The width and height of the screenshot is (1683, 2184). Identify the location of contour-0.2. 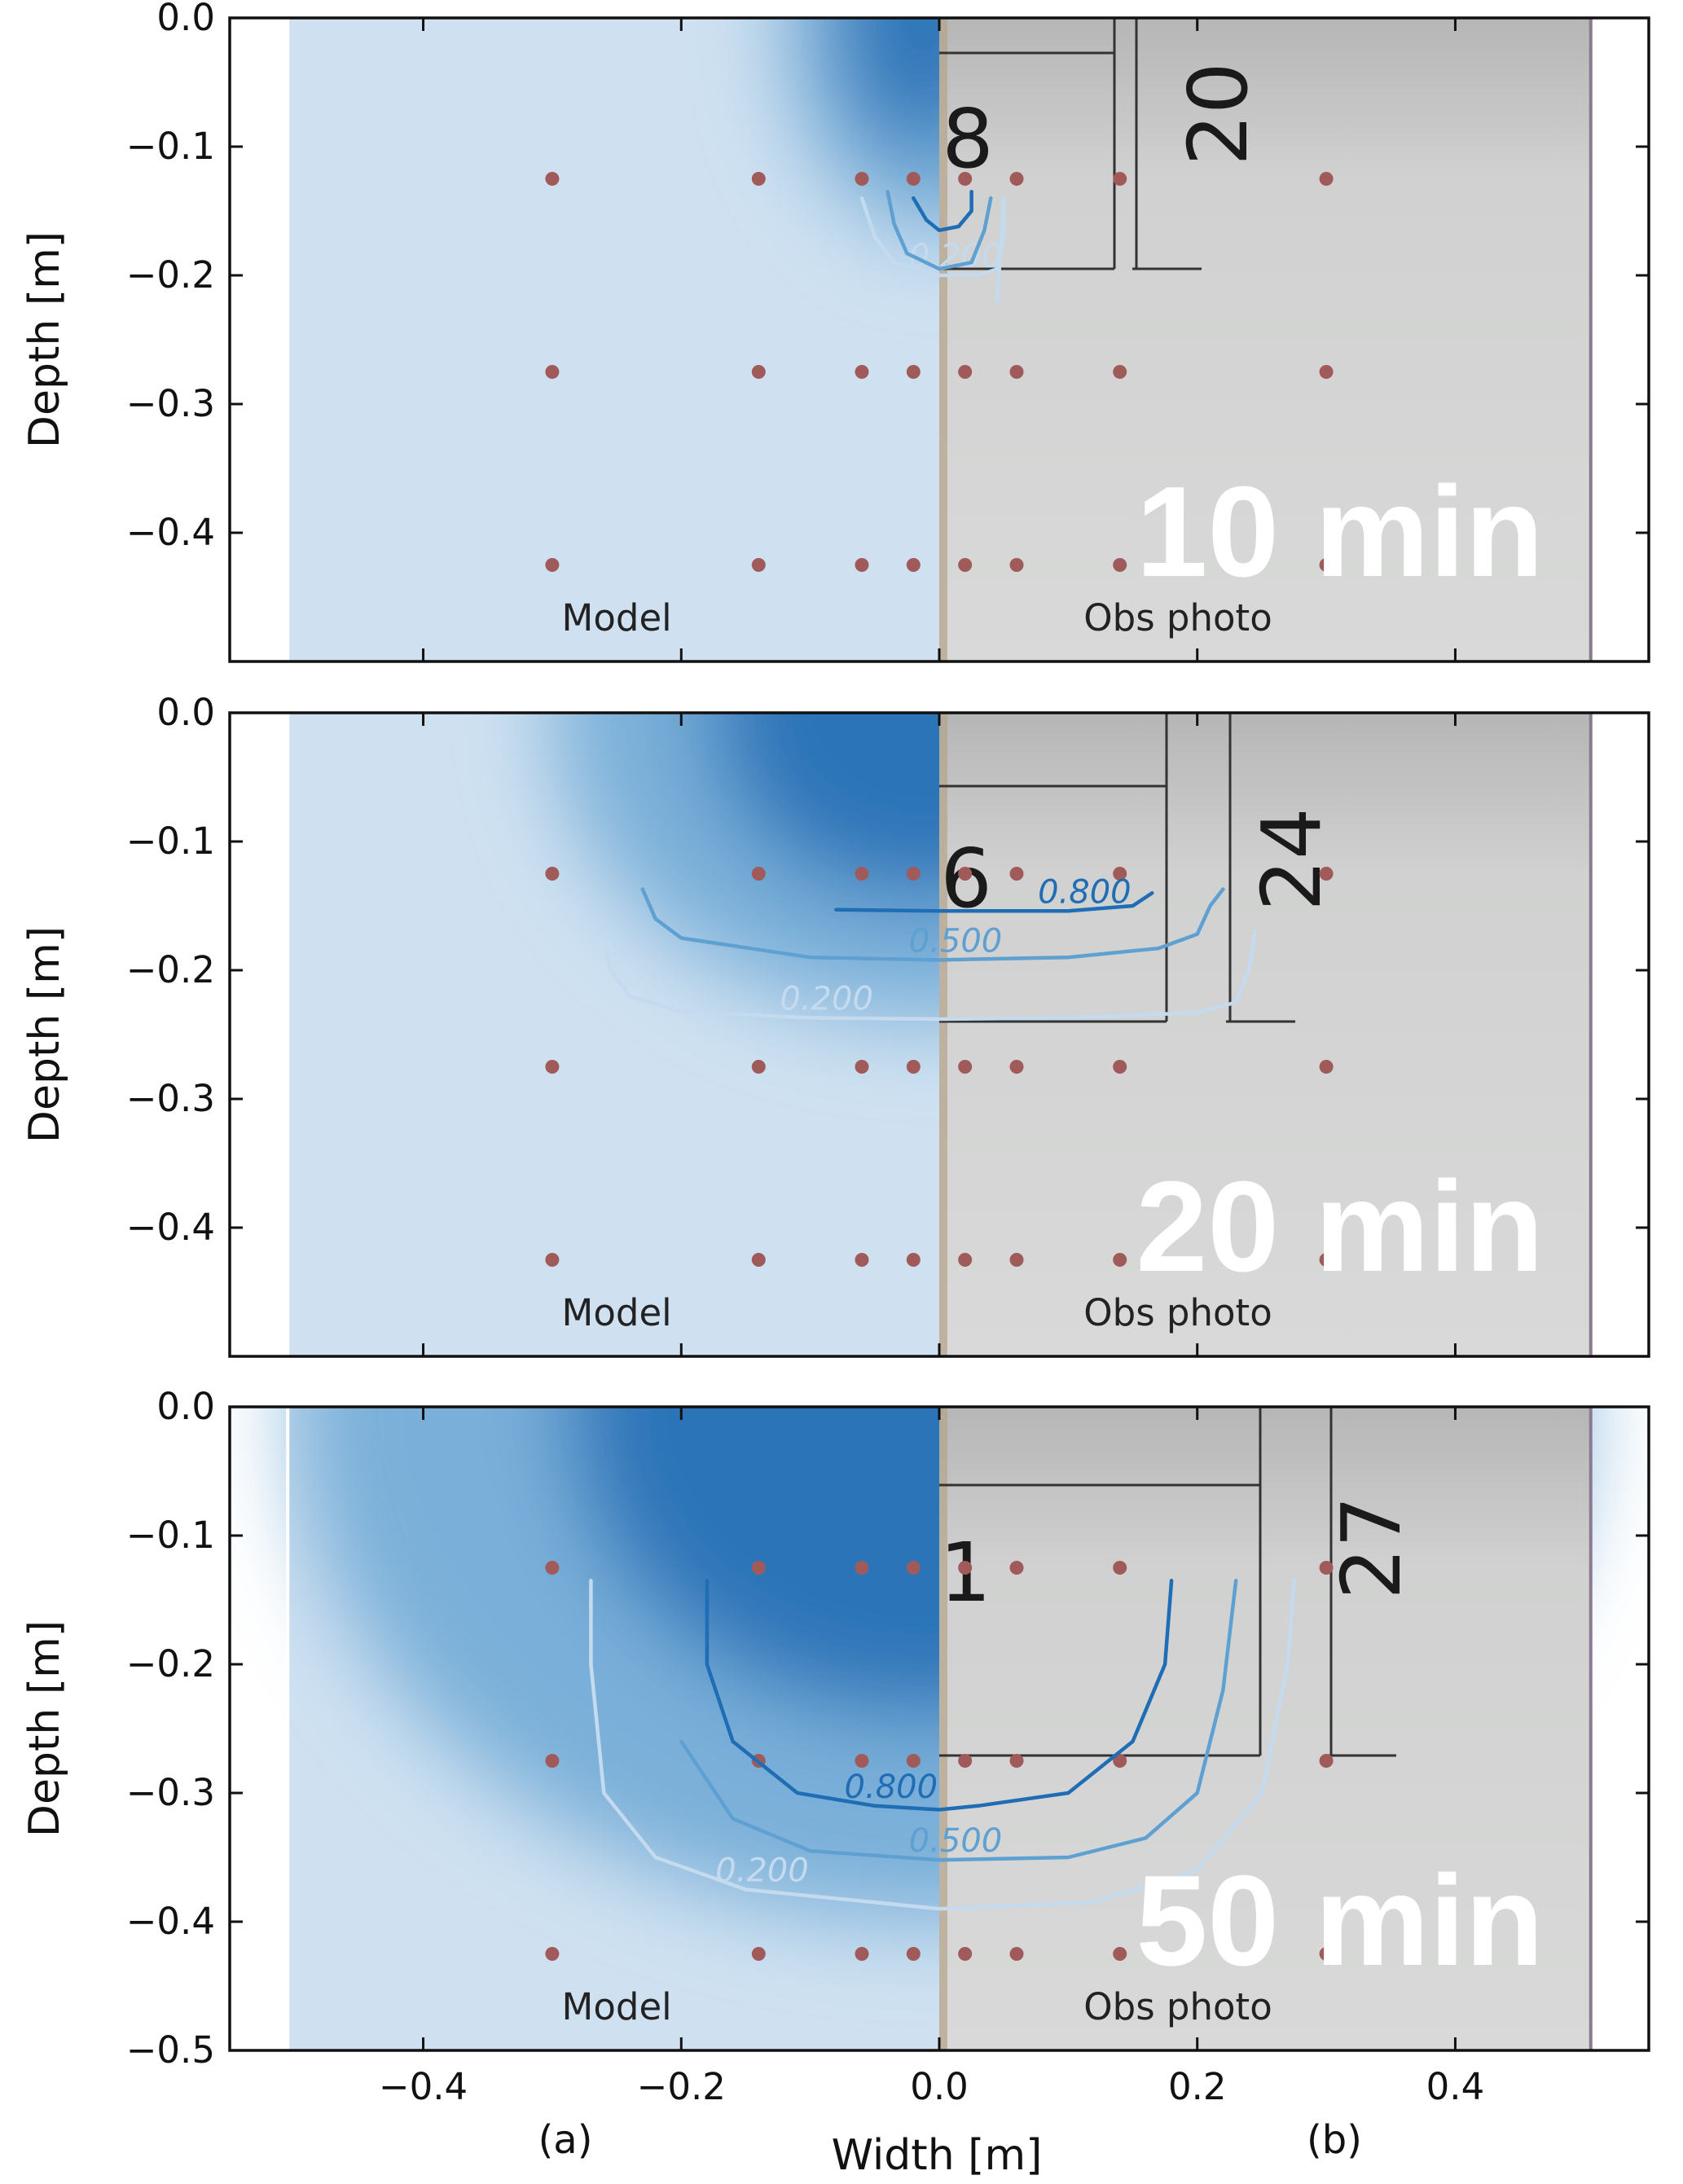
(942, 1745).